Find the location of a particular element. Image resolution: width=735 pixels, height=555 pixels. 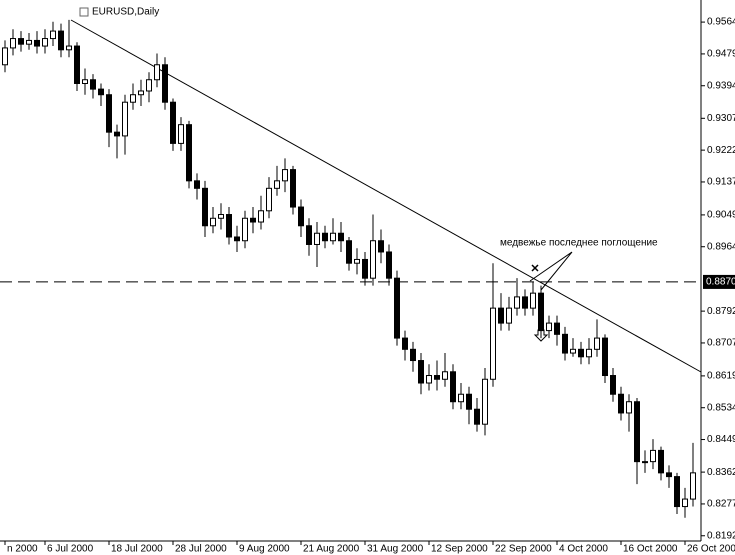

x-tick-label: 28 Jul 2000 is located at coordinates (201, 549).